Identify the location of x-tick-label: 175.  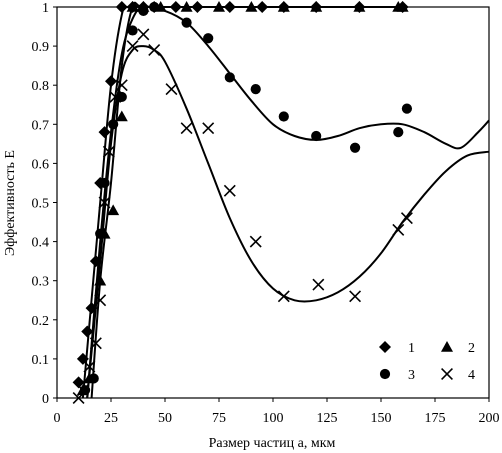
(435, 418).